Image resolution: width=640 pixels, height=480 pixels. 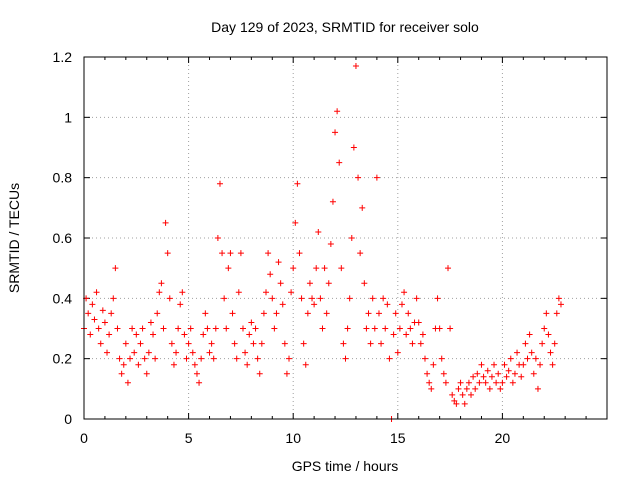 What do you see at coordinates (398, 438) in the screenshot?
I see `x-tick-label: 15` at bounding box center [398, 438].